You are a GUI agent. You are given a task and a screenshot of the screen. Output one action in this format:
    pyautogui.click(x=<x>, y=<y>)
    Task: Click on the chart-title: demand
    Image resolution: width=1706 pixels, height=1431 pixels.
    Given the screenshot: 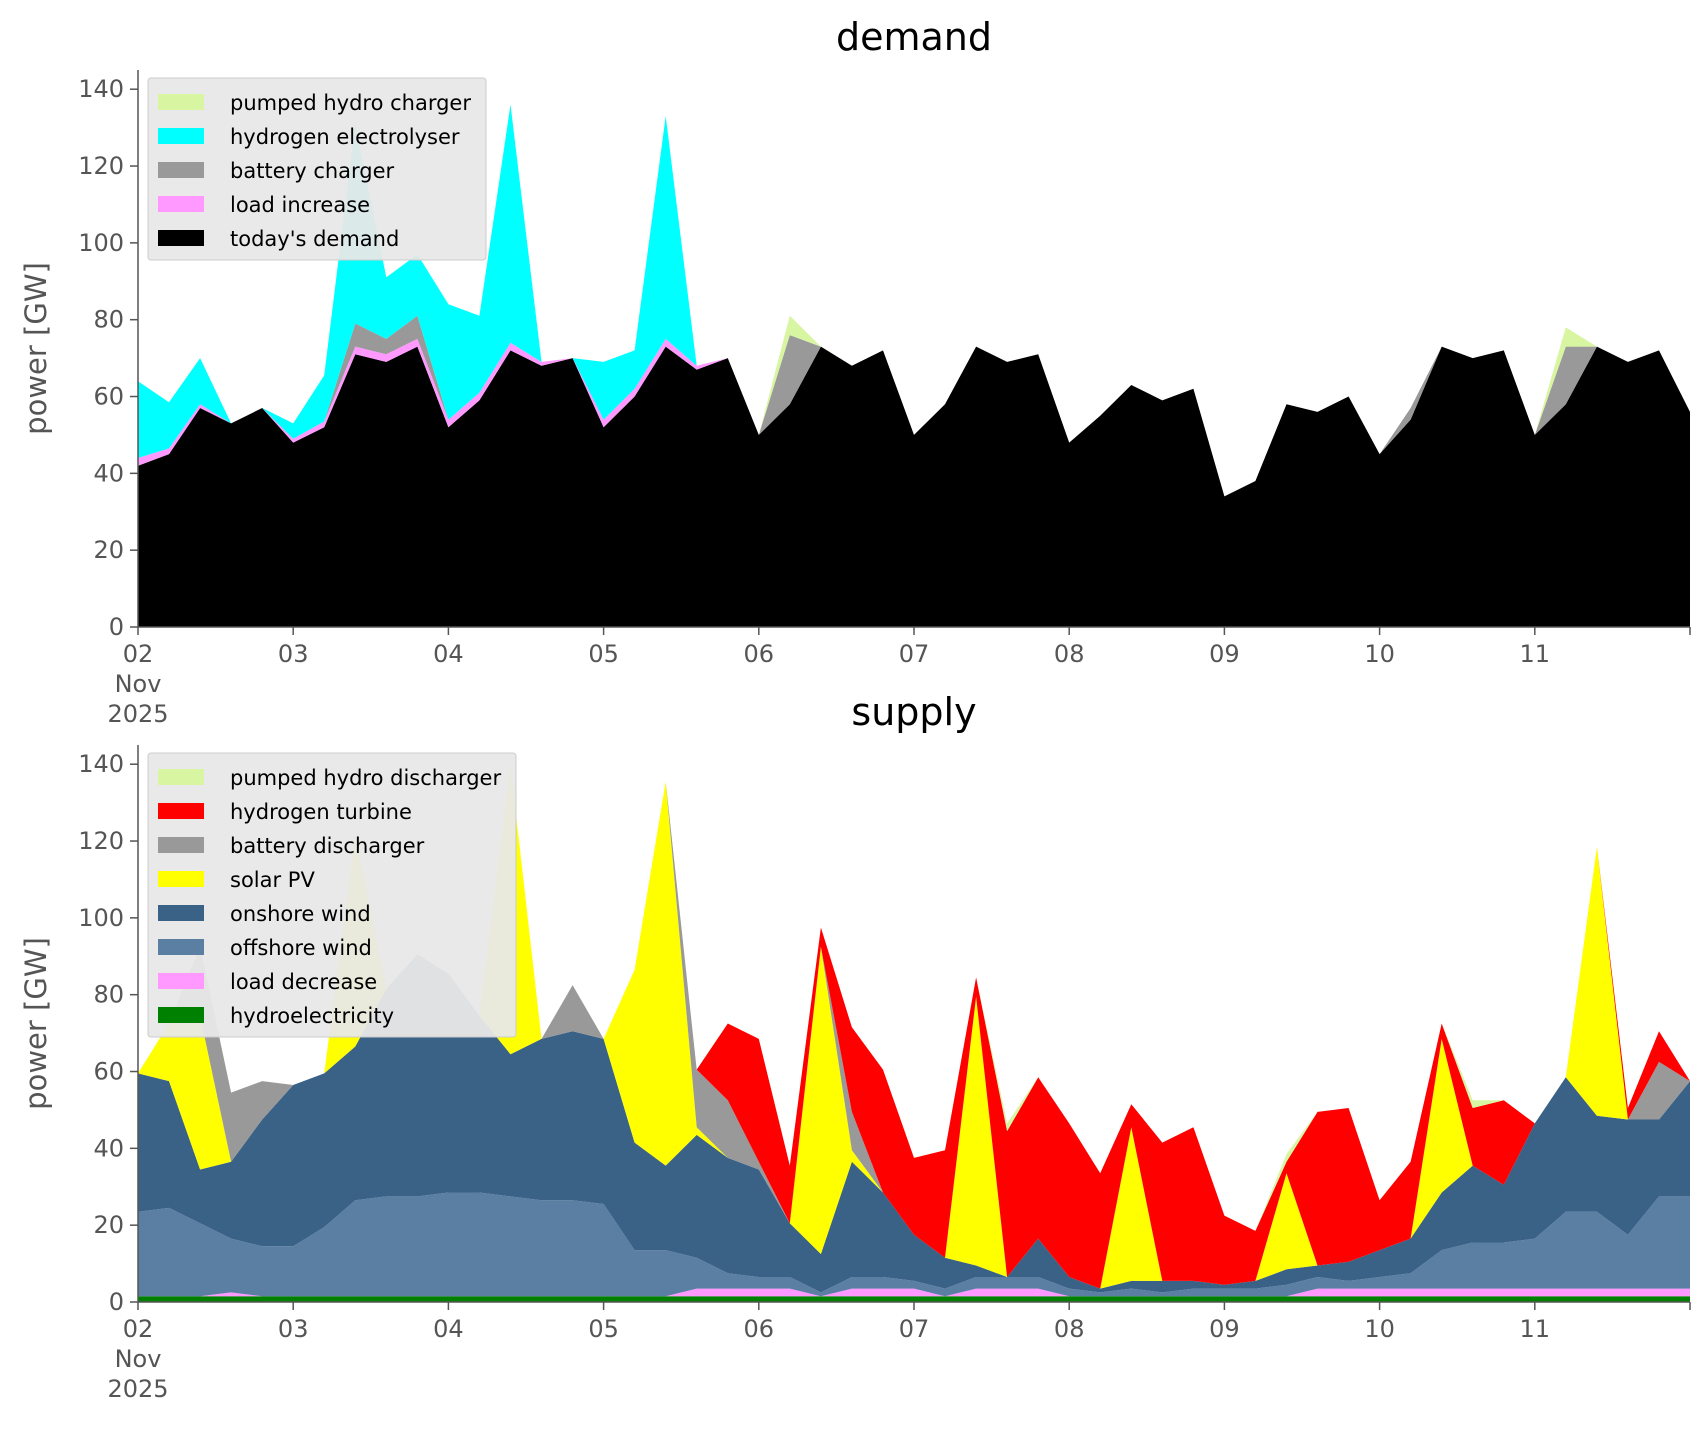 What is the action you would take?
    pyautogui.click(x=914, y=37)
    